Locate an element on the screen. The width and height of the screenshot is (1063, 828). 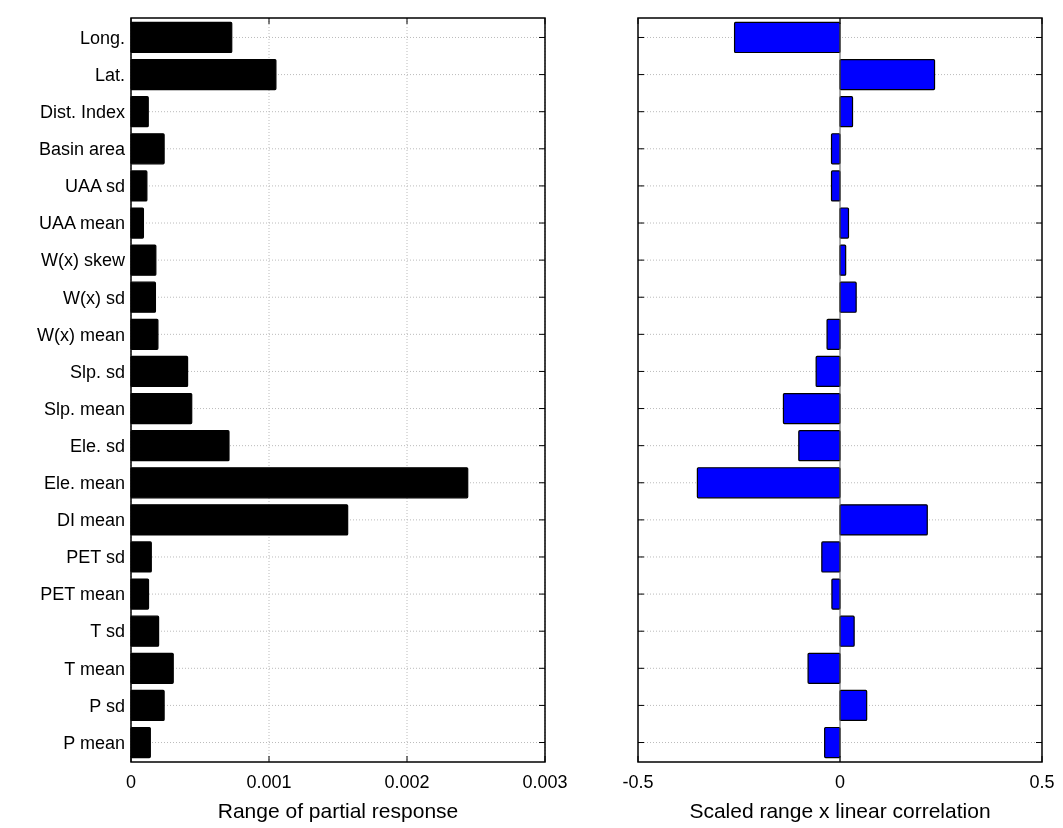
y-tick-label: T sd is located at coordinates (107, 631).